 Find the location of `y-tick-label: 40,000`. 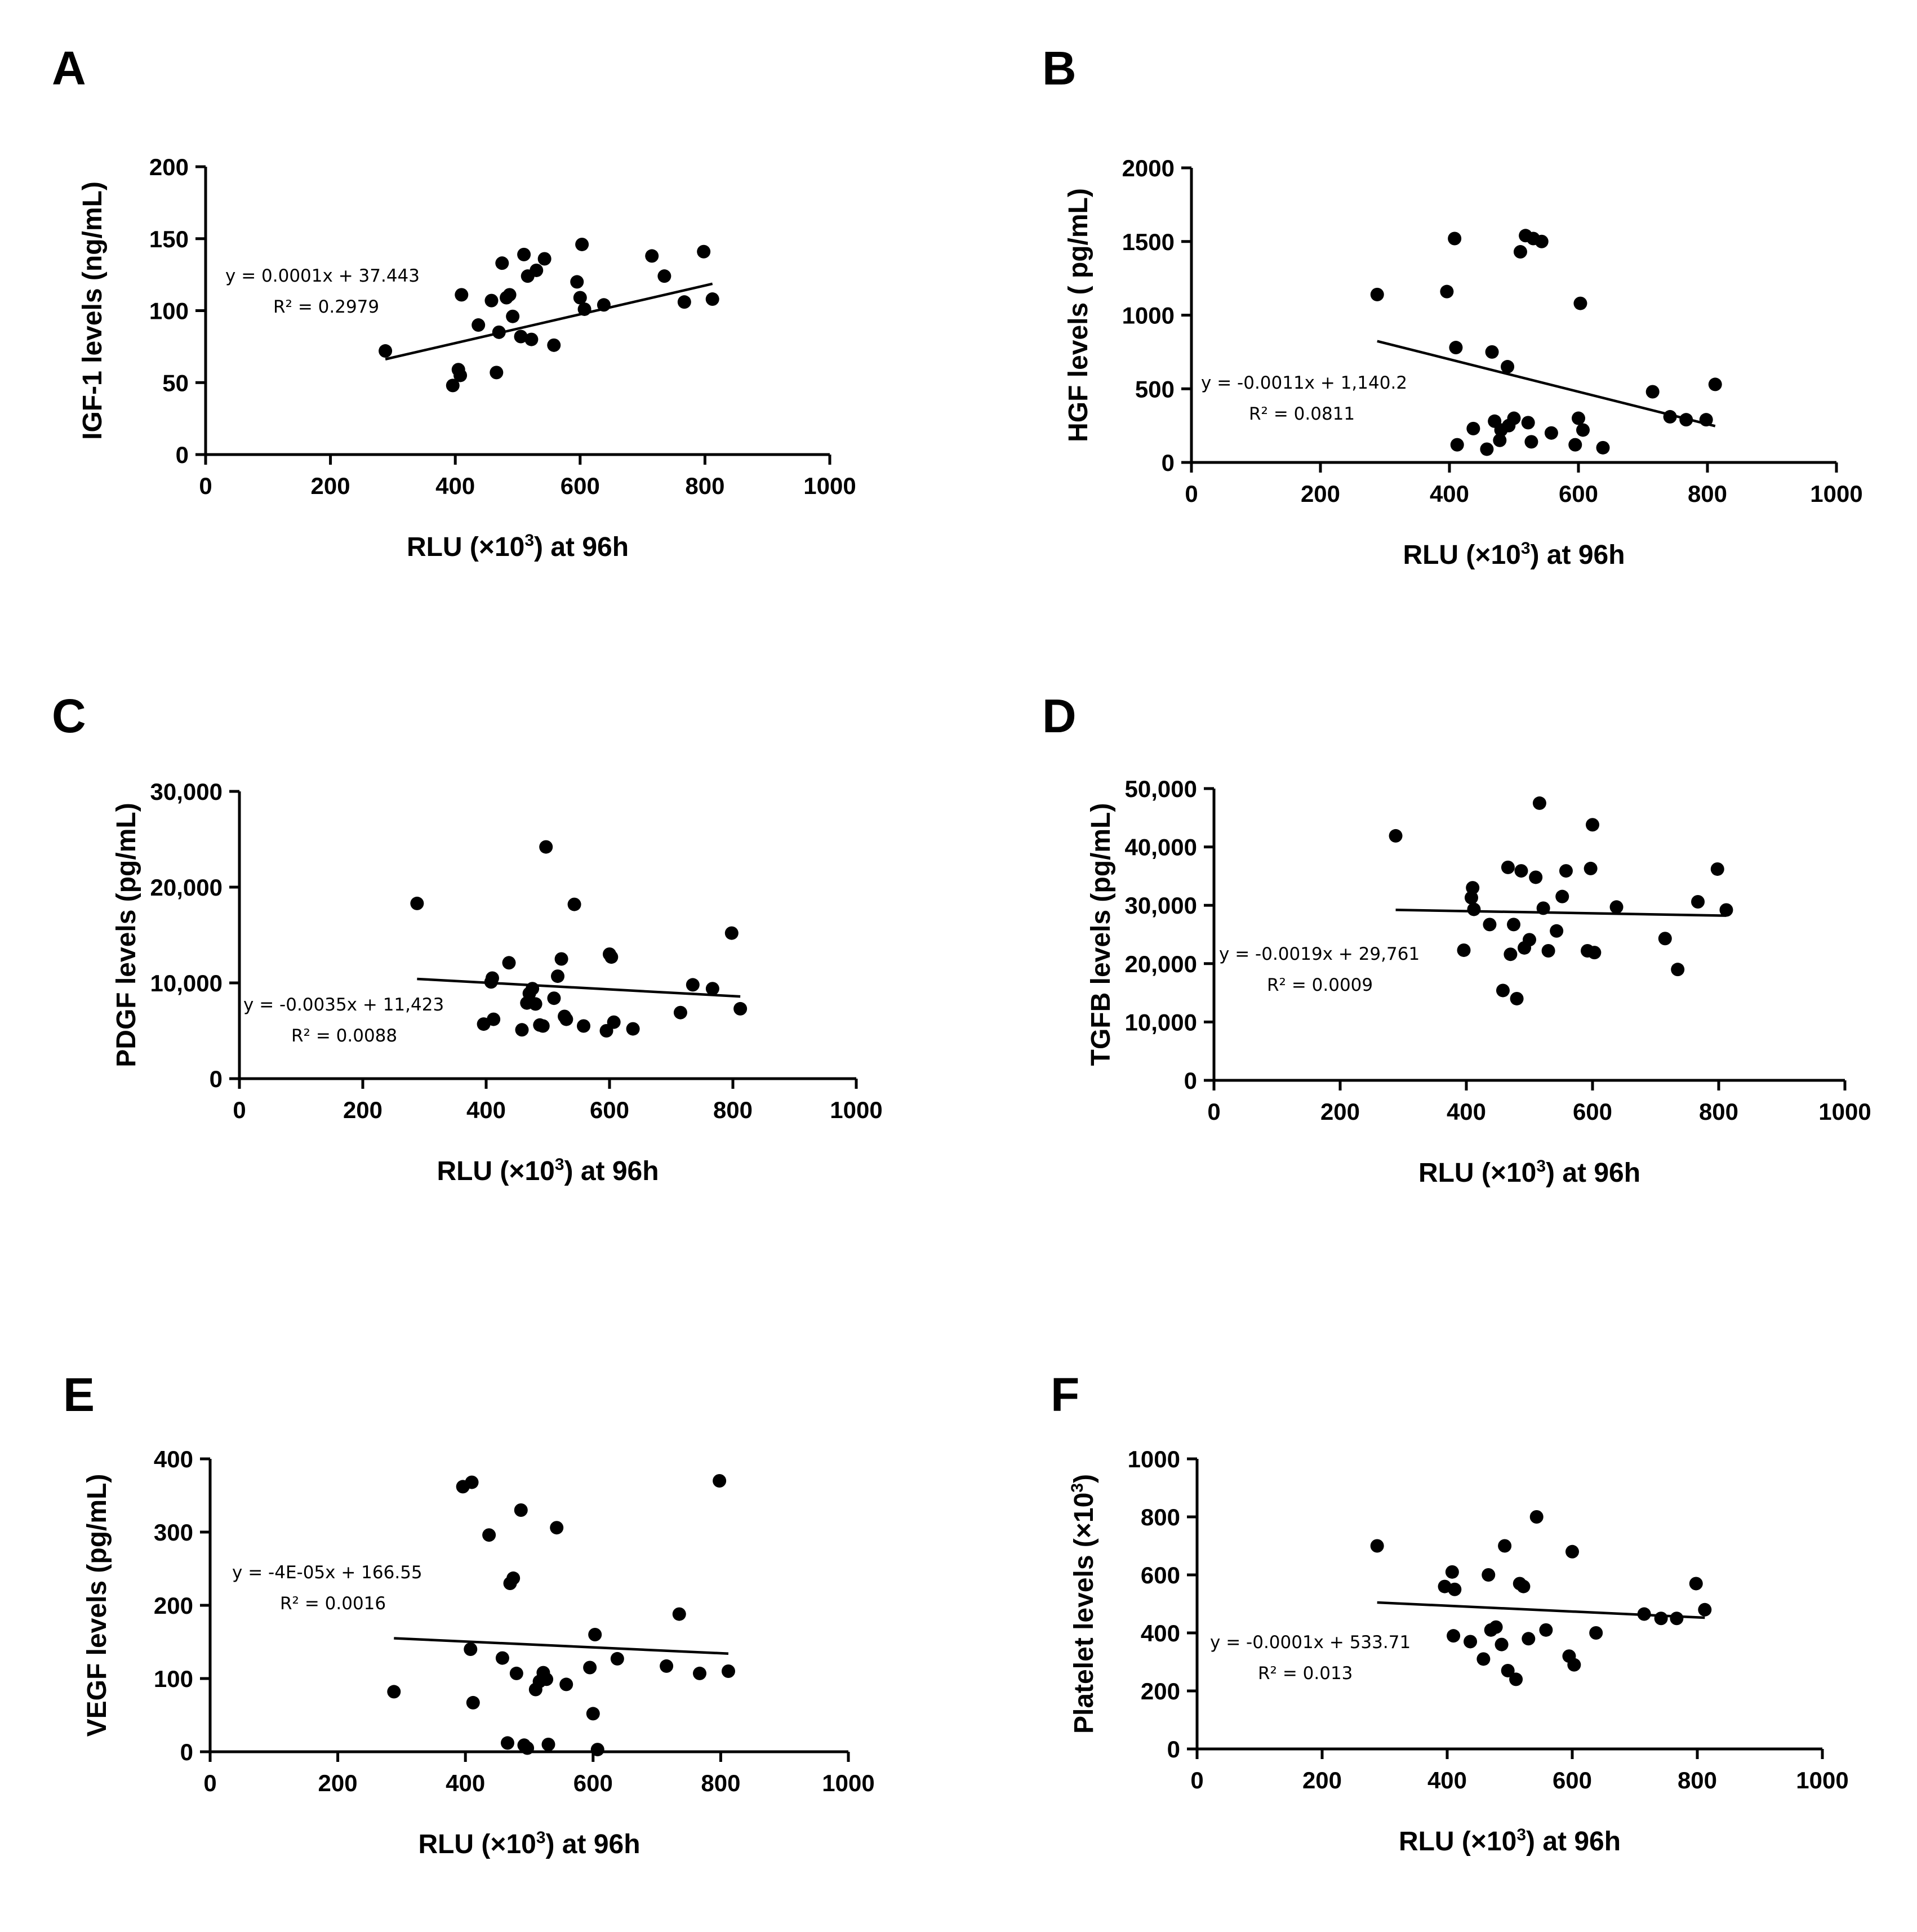

y-tick-label: 40,000 is located at coordinates (1161, 847).